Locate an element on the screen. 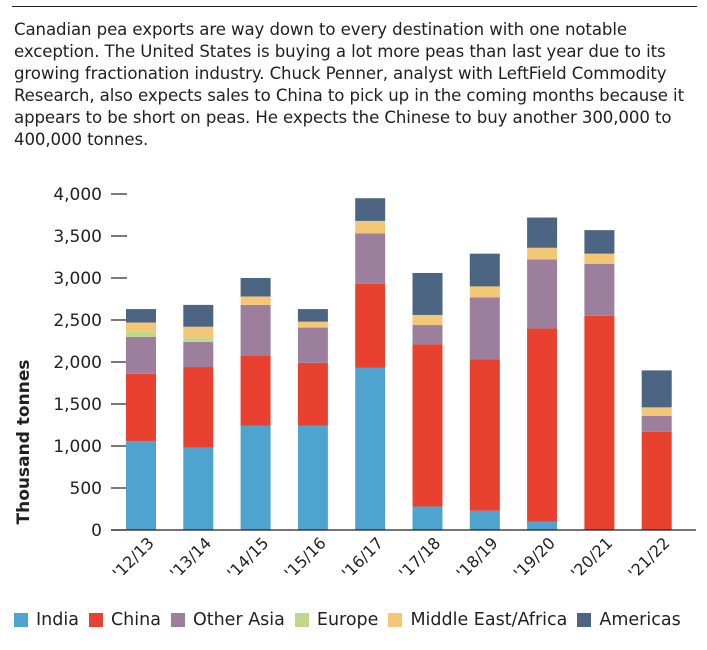 This screenshot has height=650, width=707. x-tick-label: '12/13 is located at coordinates (133, 557).